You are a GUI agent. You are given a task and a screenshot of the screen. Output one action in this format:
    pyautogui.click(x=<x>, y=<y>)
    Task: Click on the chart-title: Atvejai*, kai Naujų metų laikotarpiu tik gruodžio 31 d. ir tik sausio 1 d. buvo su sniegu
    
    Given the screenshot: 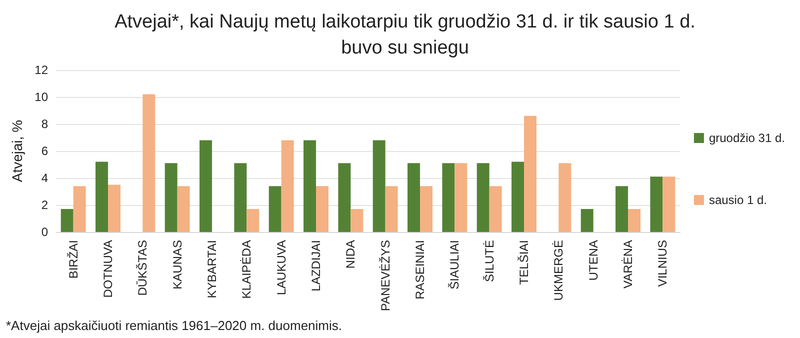 What is the action you would take?
    pyautogui.click(x=405, y=35)
    